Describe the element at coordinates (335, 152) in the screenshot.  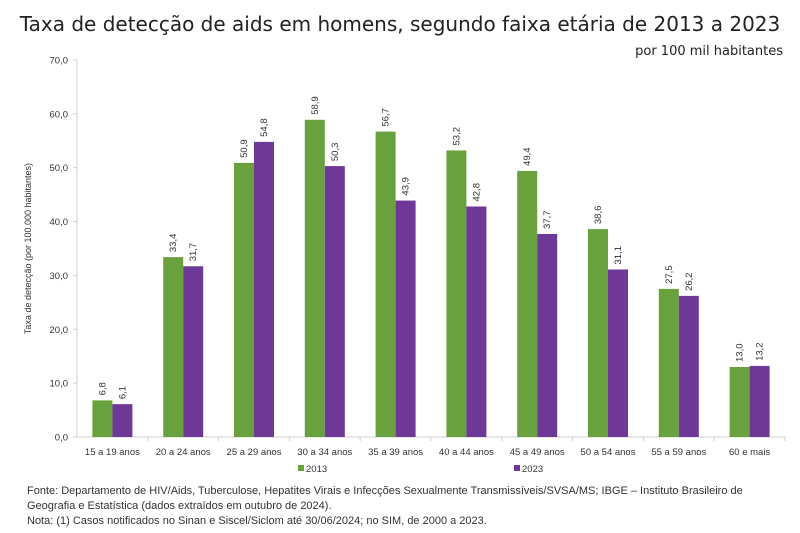
I see `data-label: 50,3` at that location.